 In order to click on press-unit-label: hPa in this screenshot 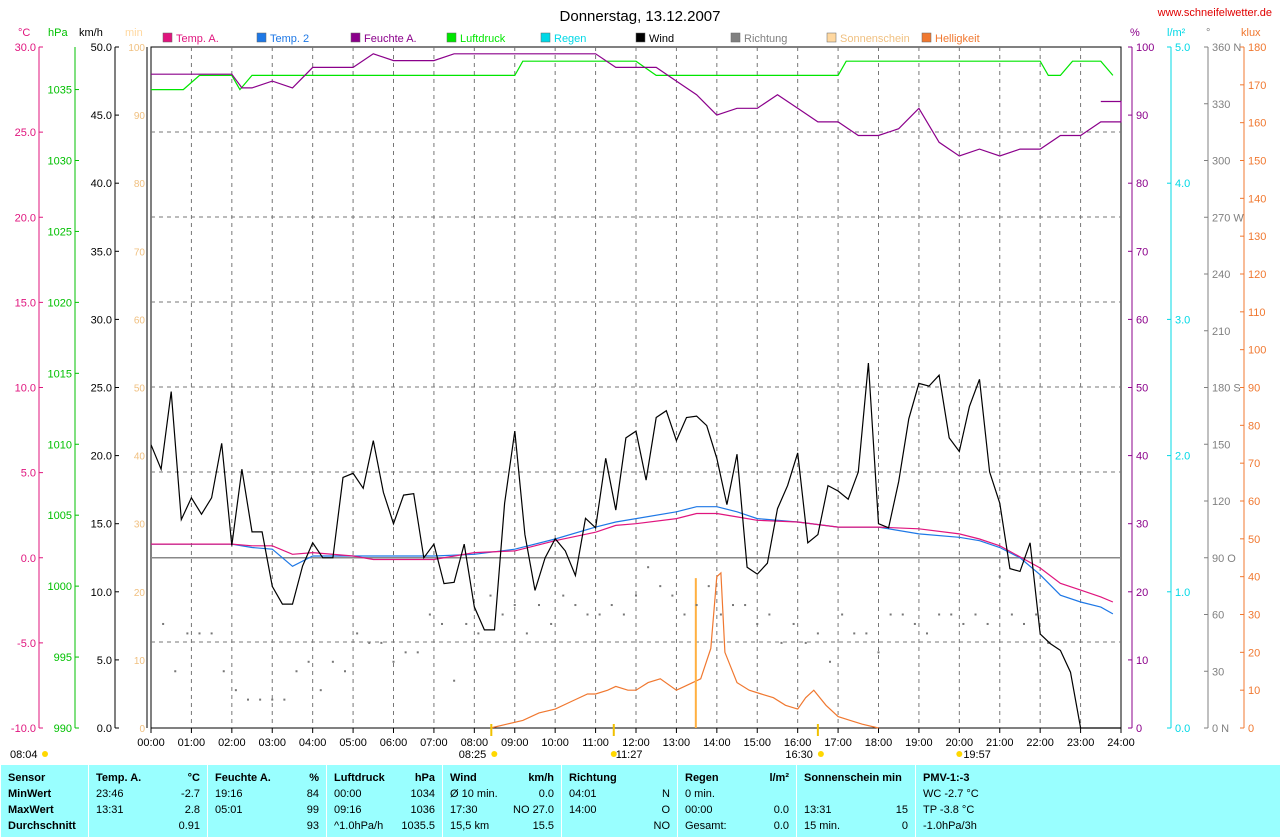, I will do `click(58, 33)`.